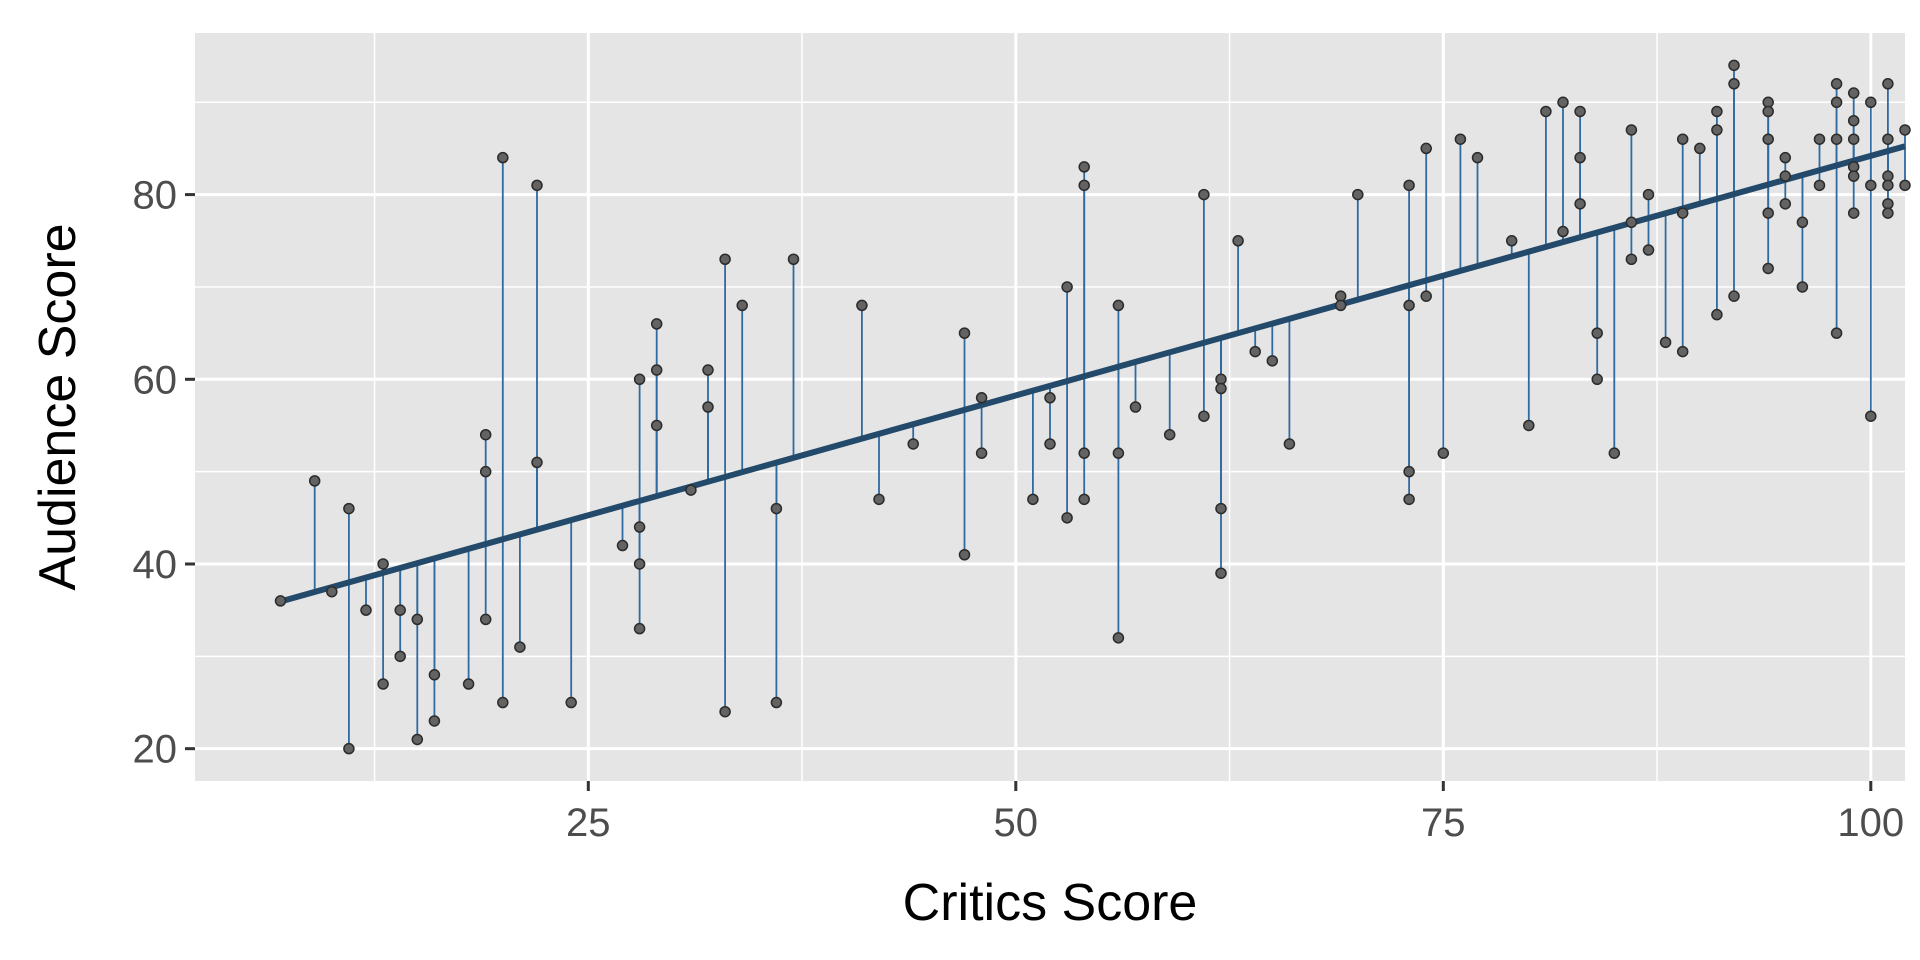 The width and height of the screenshot is (1920, 960). Describe the element at coordinates (1235, 813) in the screenshot. I see `x-axis: 25 50 75 100` at that location.